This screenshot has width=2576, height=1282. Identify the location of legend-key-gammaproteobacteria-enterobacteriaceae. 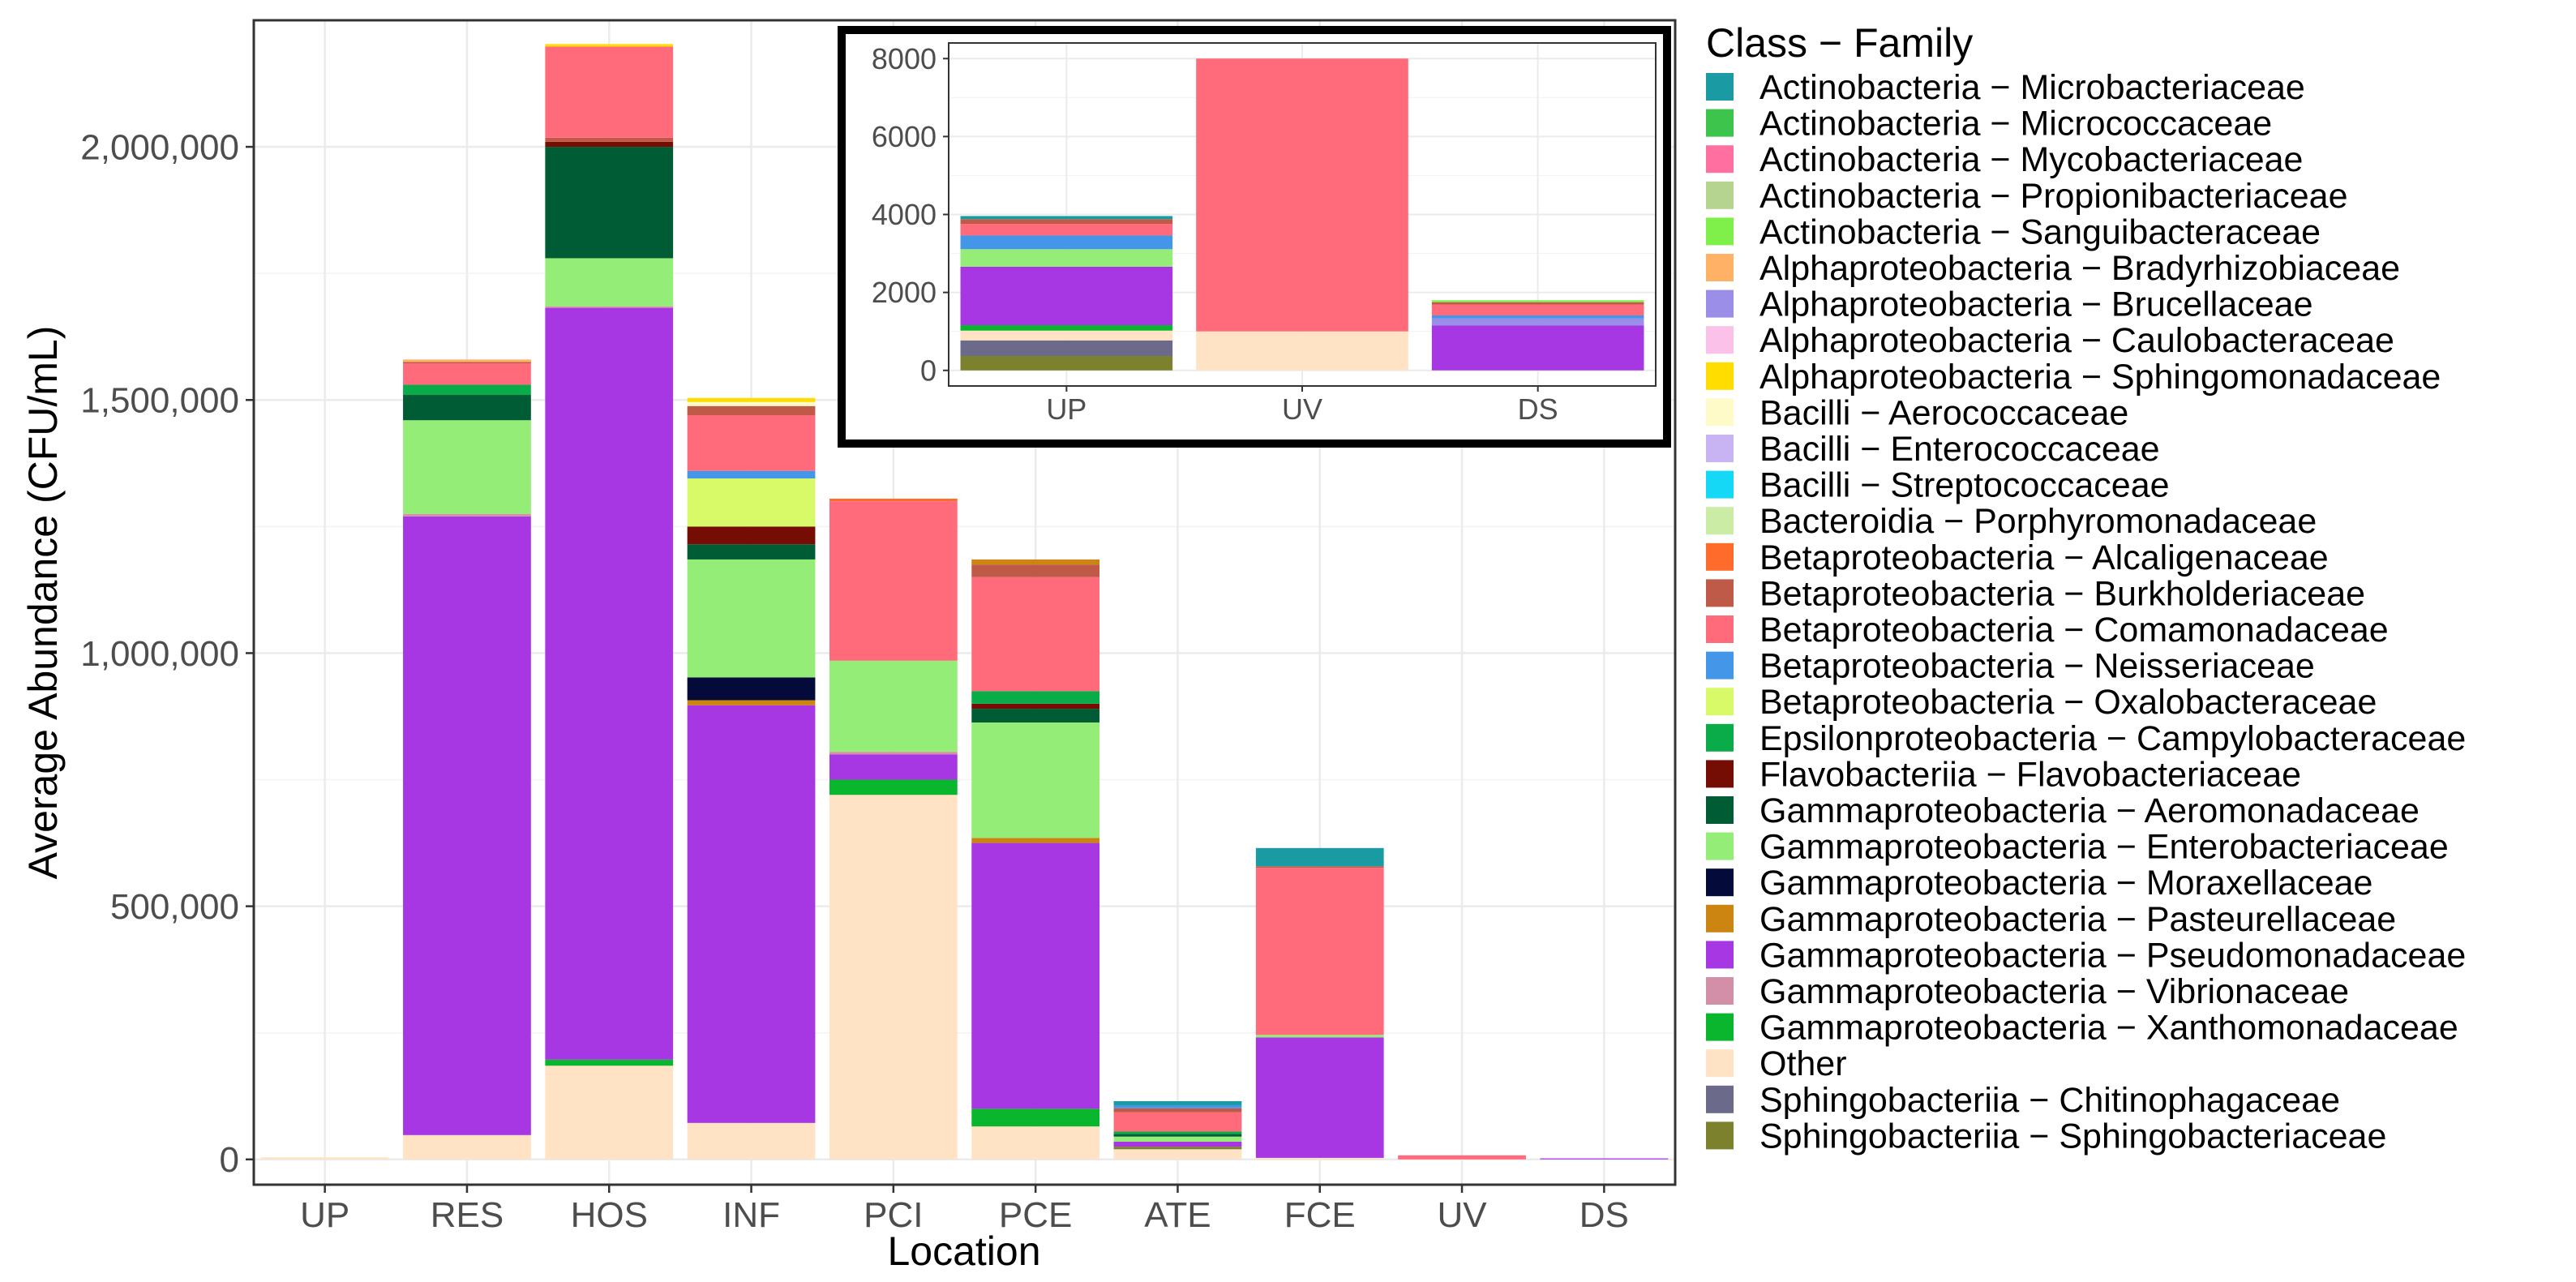
(1720, 846).